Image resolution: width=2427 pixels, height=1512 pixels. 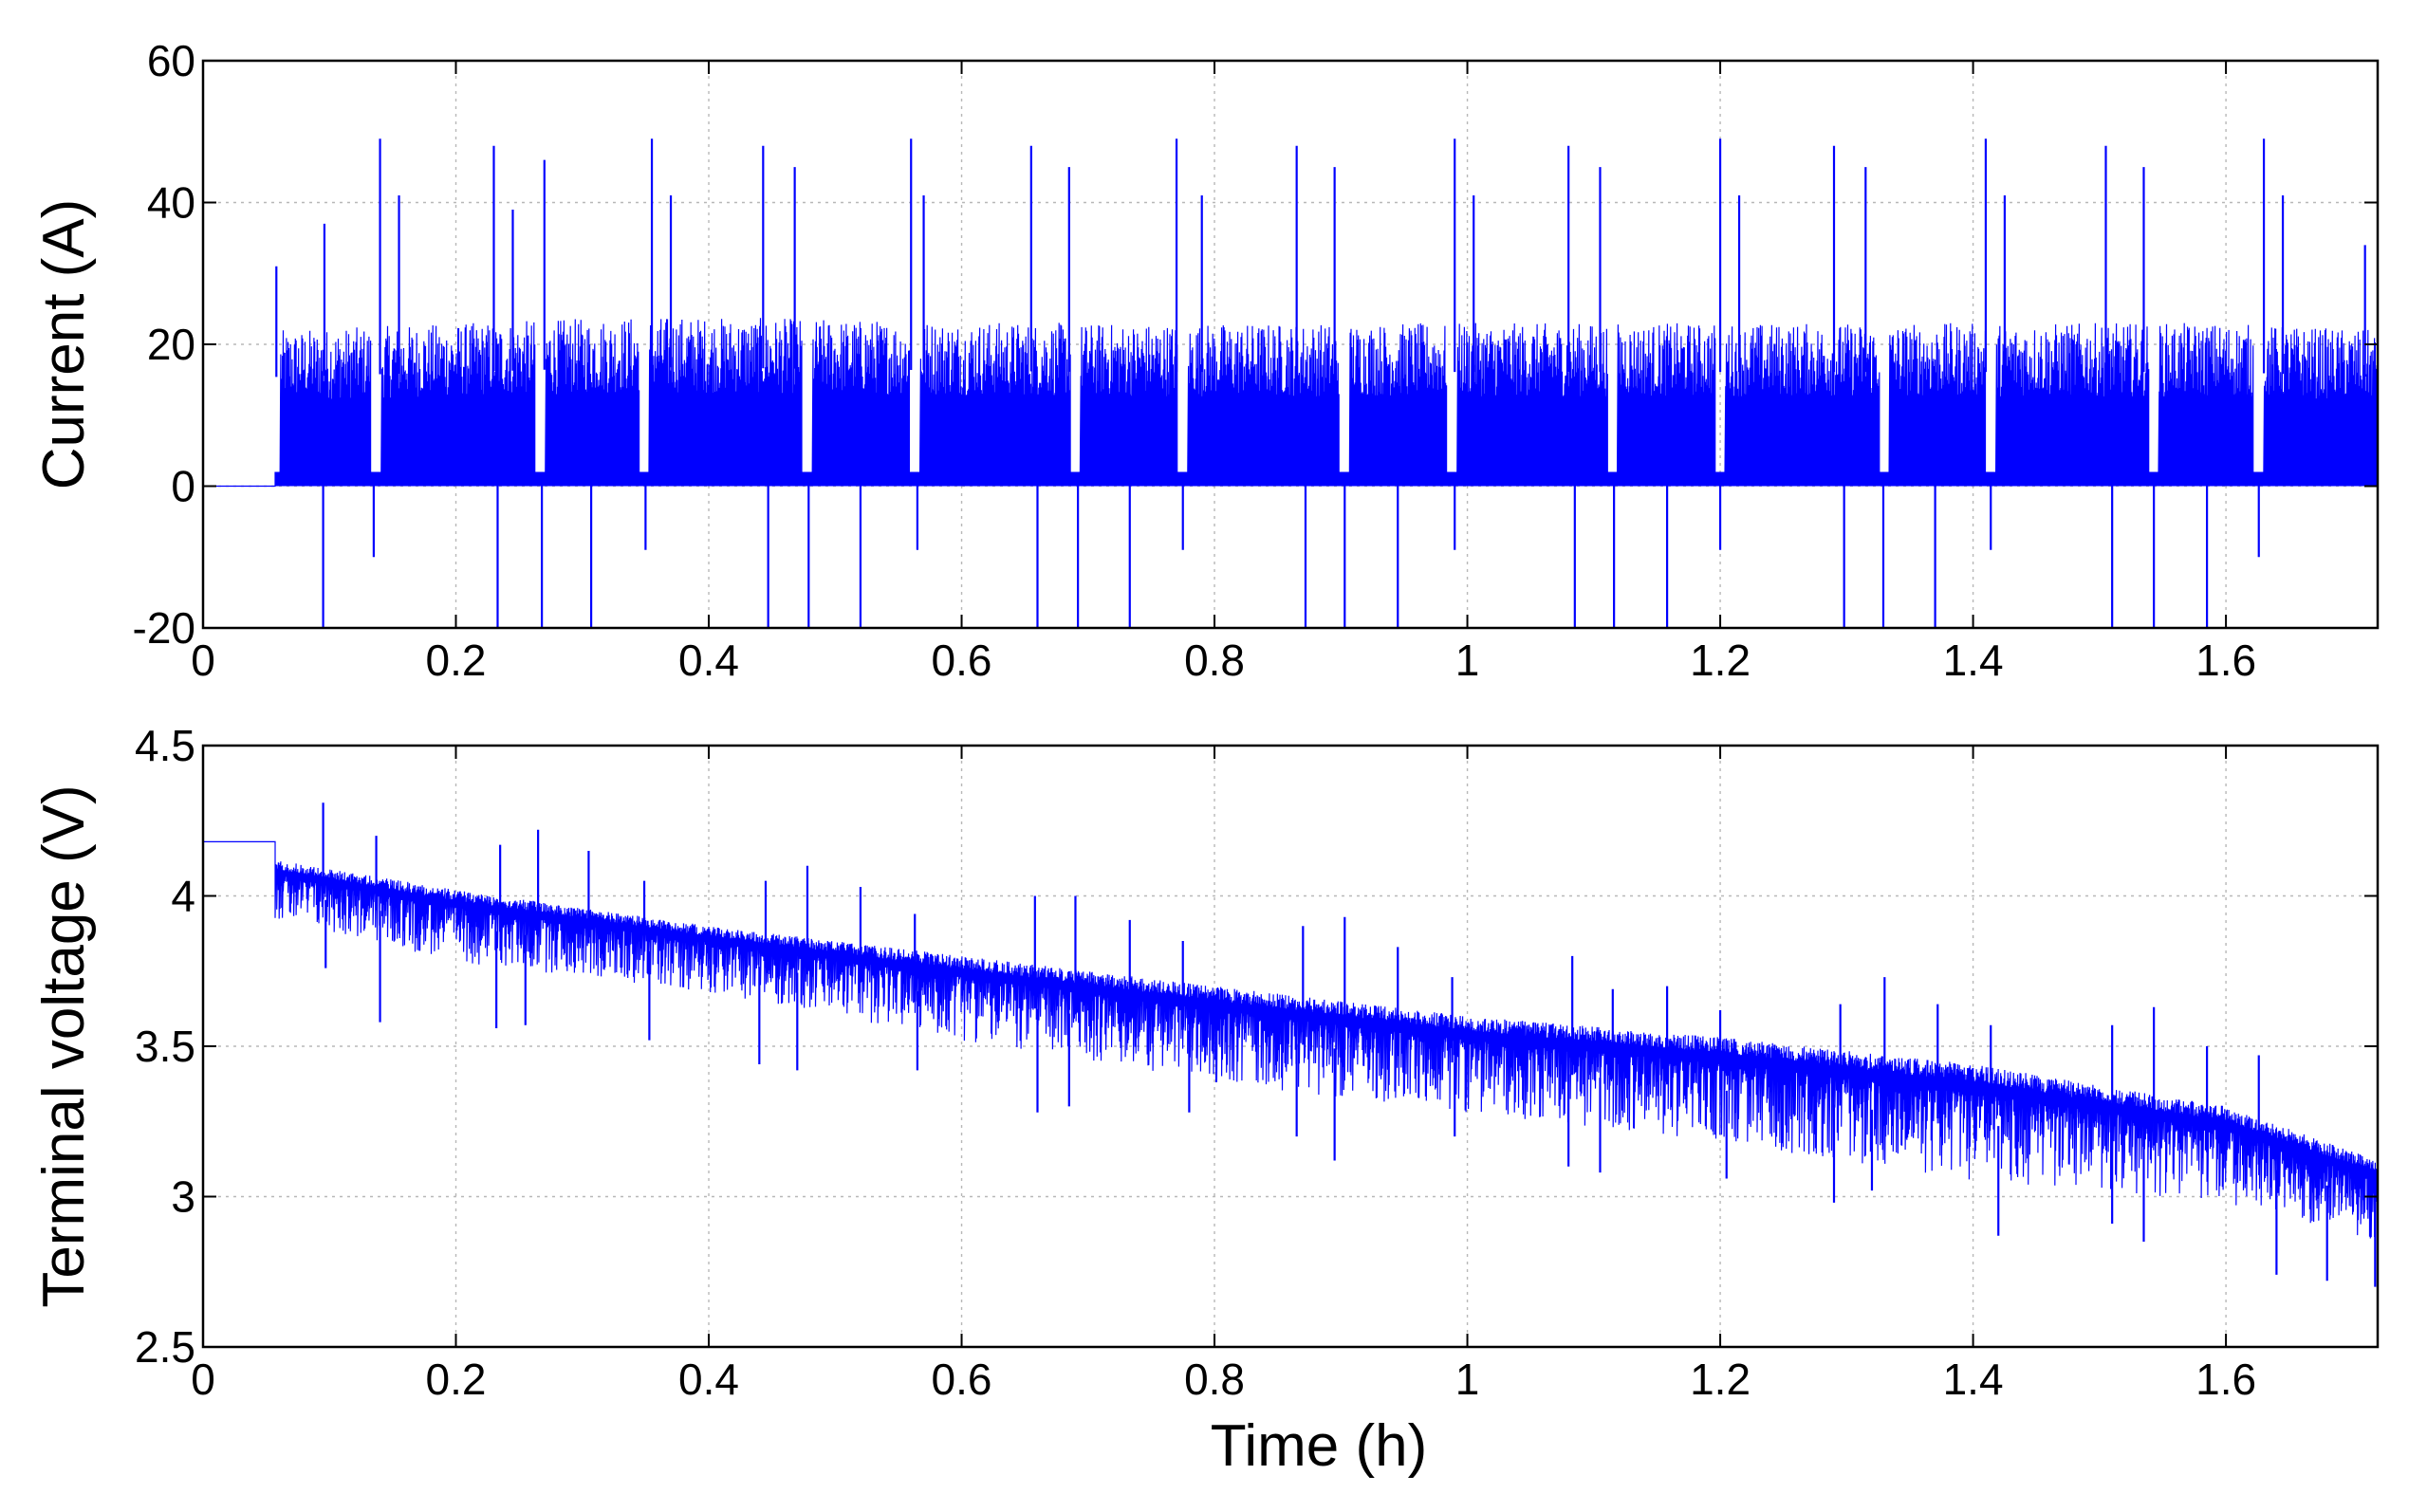 I want to click on current-trace, so click(x=1291, y=403).